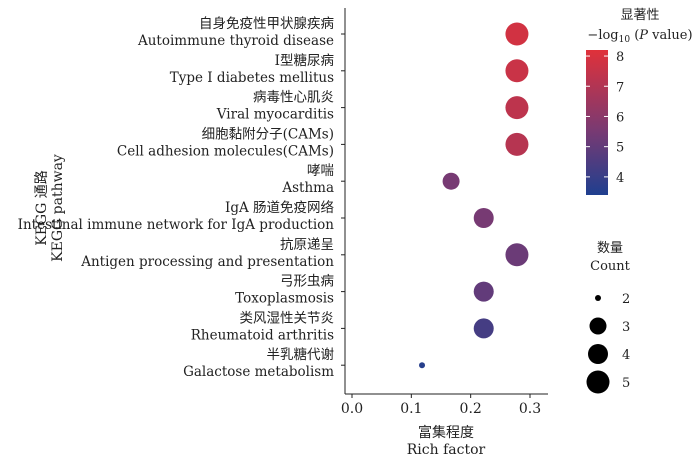 Image resolution: width=700 pixels, height=461 pixels. What do you see at coordinates (42, 208) in the screenshot?
I see `y-axis-title-cn: KEGG 通路` at bounding box center [42, 208].